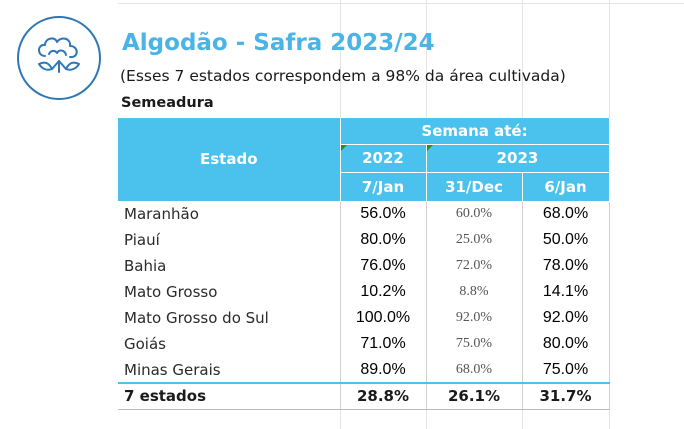 The image size is (684, 429). What do you see at coordinates (474, 370) in the screenshot?
I see `value-31dec: 68.0%` at bounding box center [474, 370].